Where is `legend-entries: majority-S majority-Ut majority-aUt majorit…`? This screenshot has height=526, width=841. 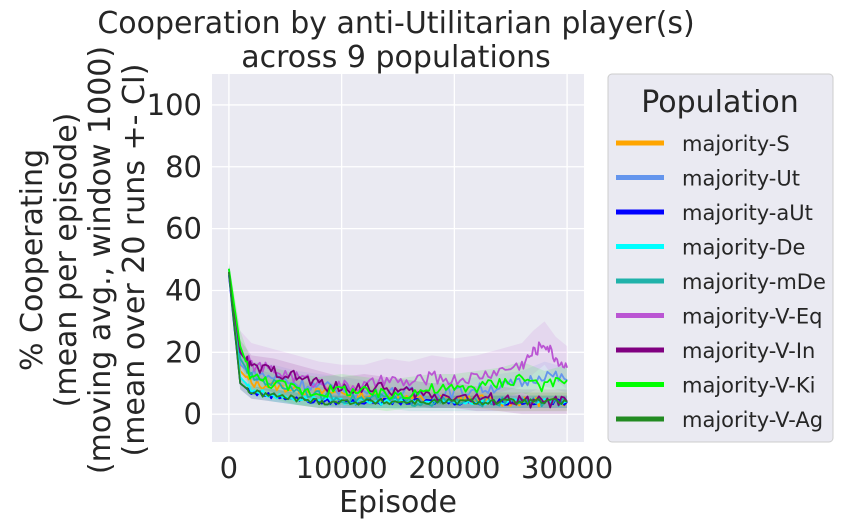
legend-entries: majority-S majority-Ut majority-aUt majorit… is located at coordinates (721, 282).